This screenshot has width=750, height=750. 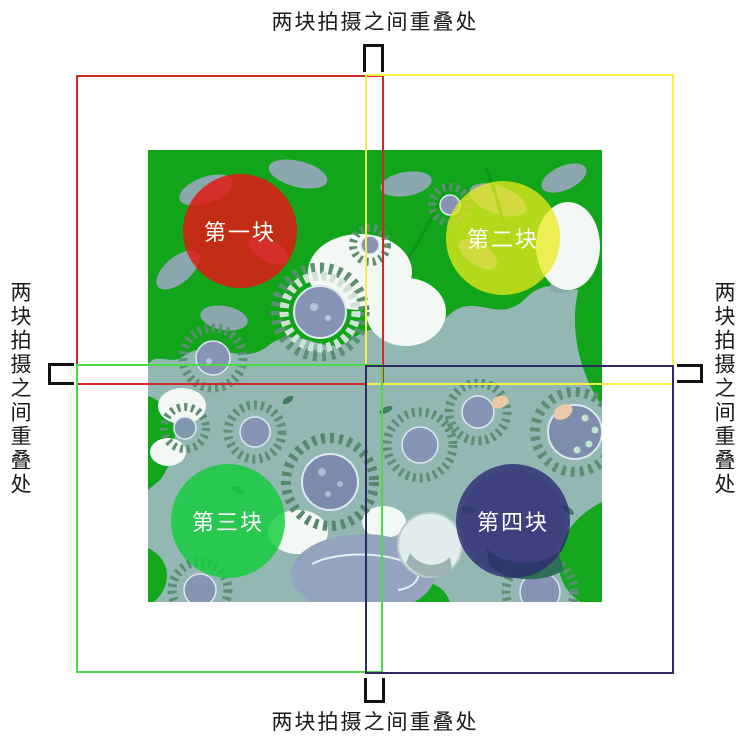 What do you see at coordinates (61, 374) in the screenshot?
I see `overlap-bracket-left-icon` at bounding box center [61, 374].